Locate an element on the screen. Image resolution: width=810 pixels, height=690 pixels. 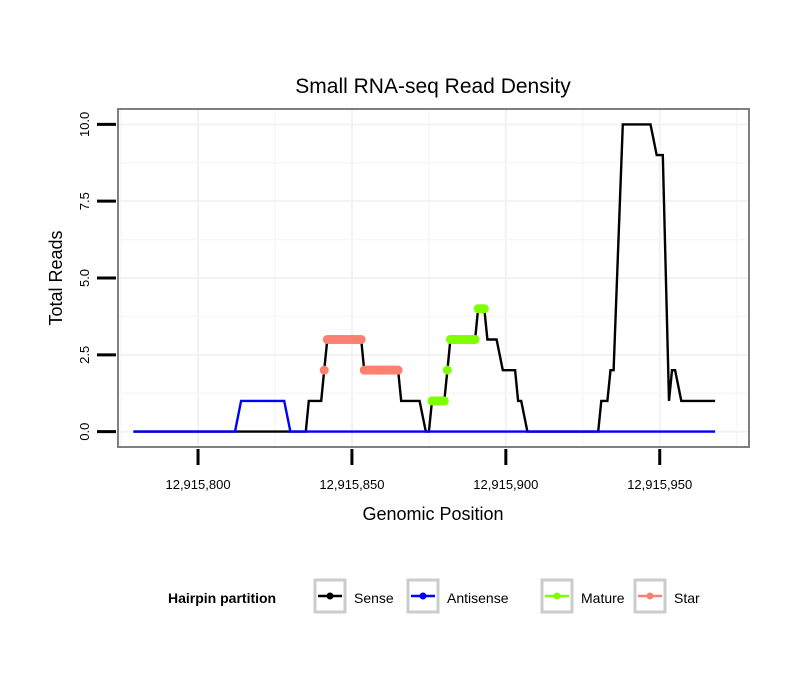
y-tick-label: 0.0 is located at coordinates (84, 432).